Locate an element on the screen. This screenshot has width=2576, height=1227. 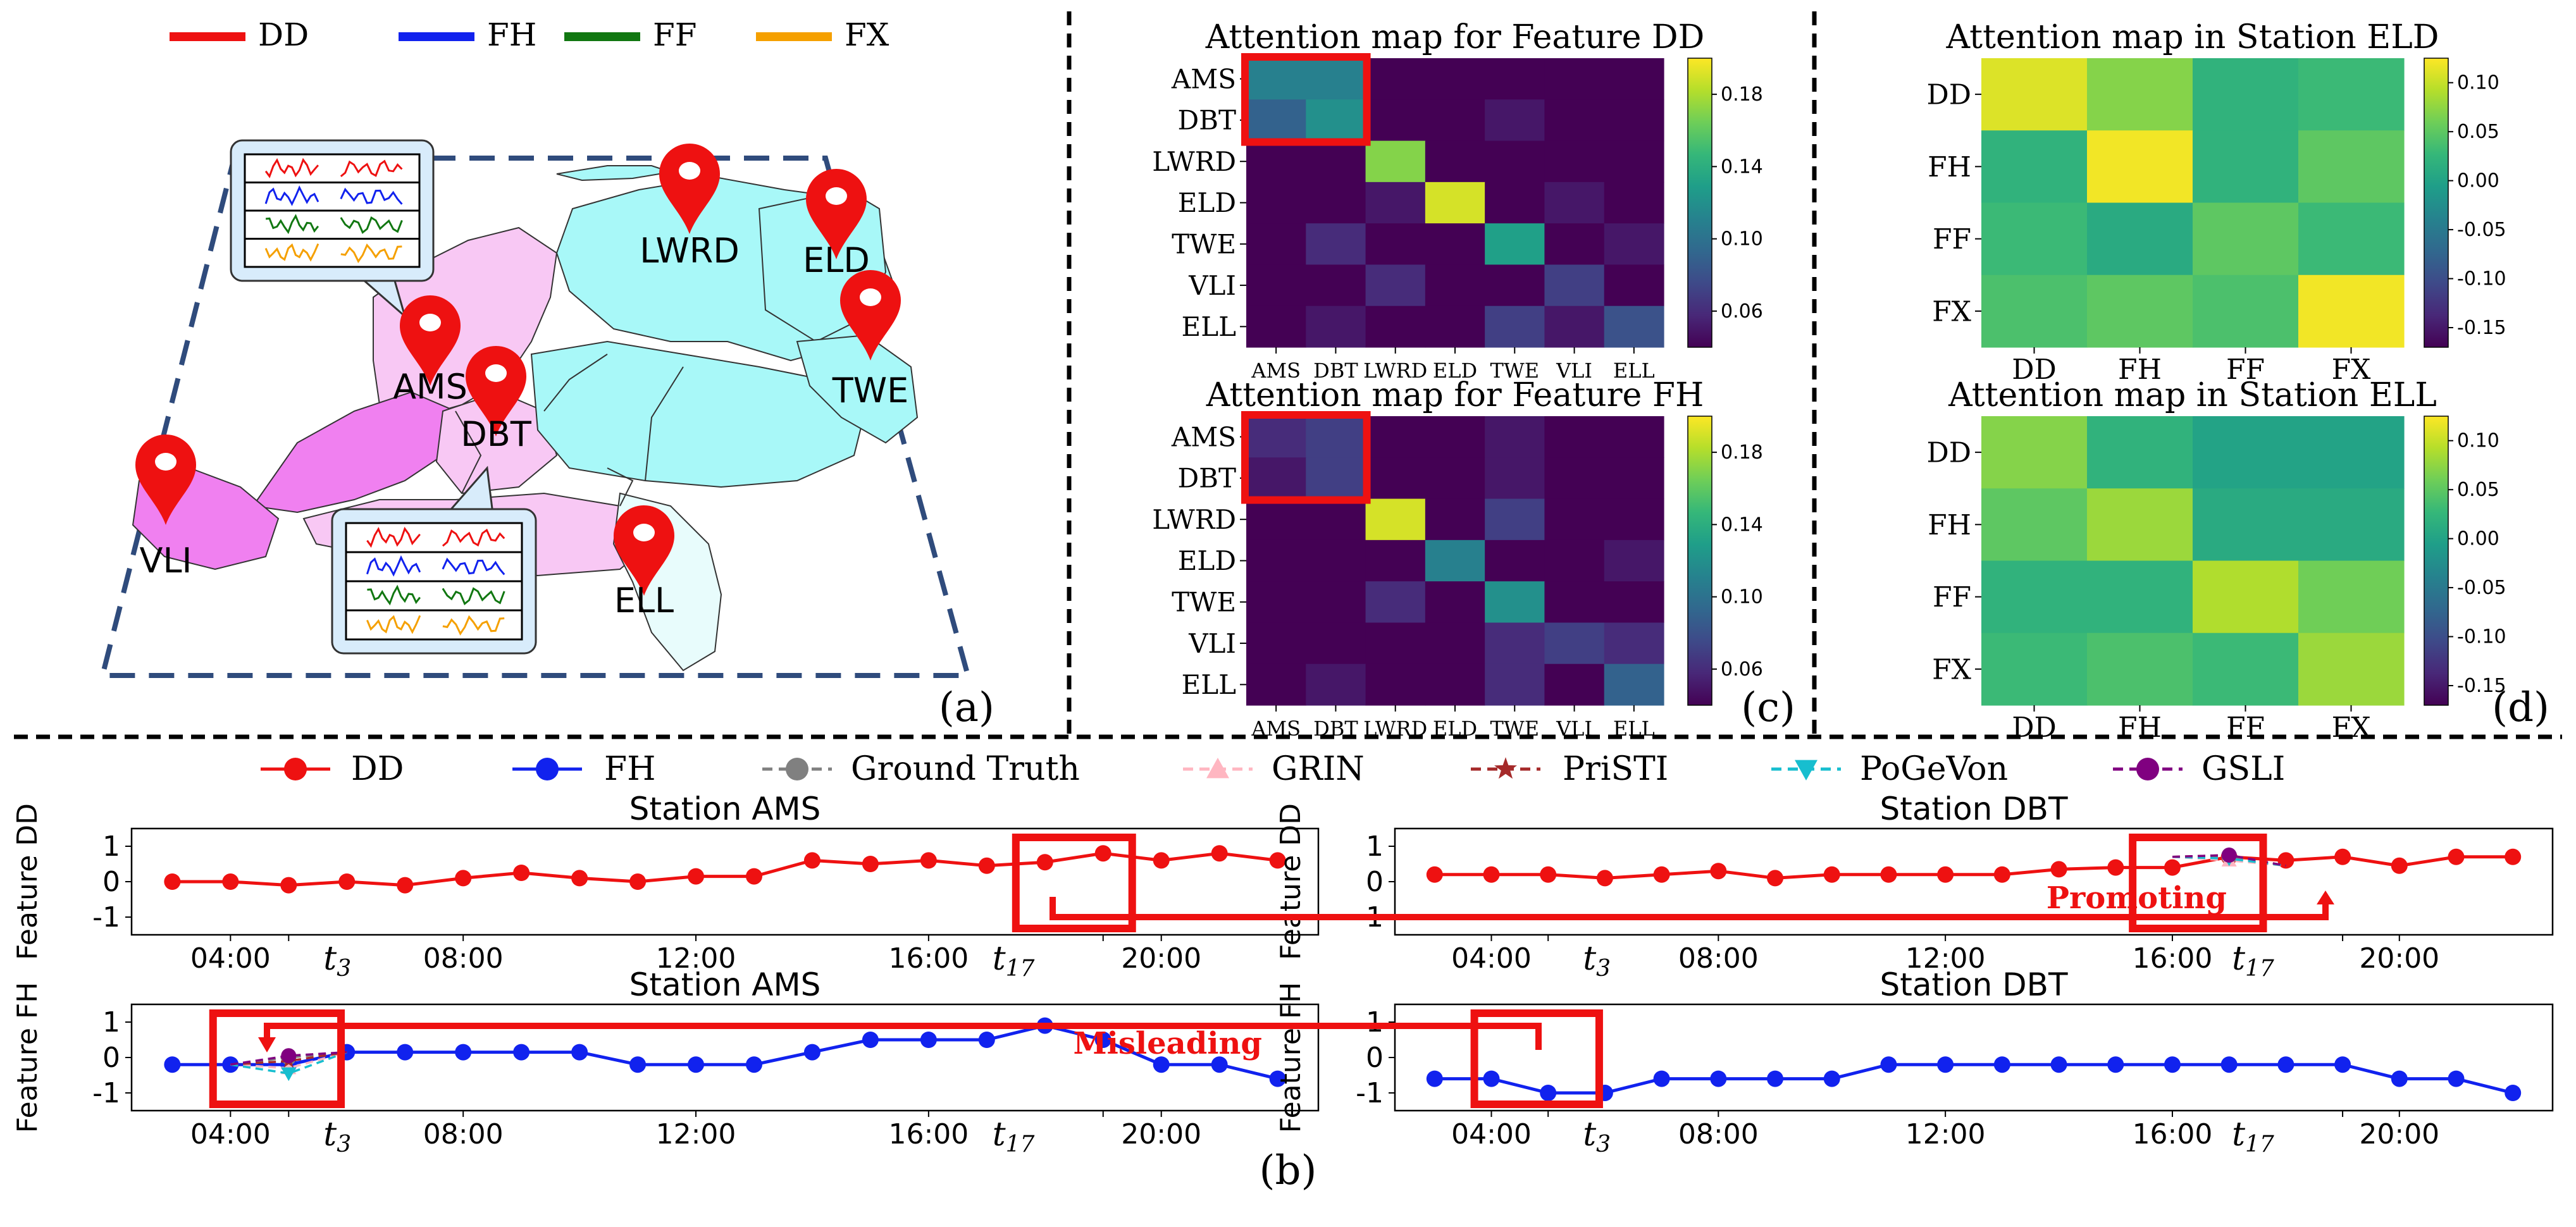
y-tick-label: 0 is located at coordinates (111, 882).